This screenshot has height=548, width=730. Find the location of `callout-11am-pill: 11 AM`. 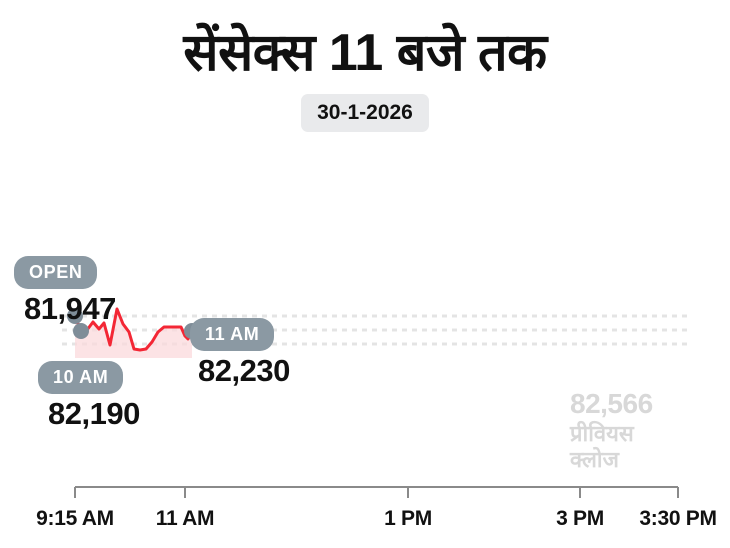

callout-11am-pill: 11 AM is located at coordinates (232, 334).